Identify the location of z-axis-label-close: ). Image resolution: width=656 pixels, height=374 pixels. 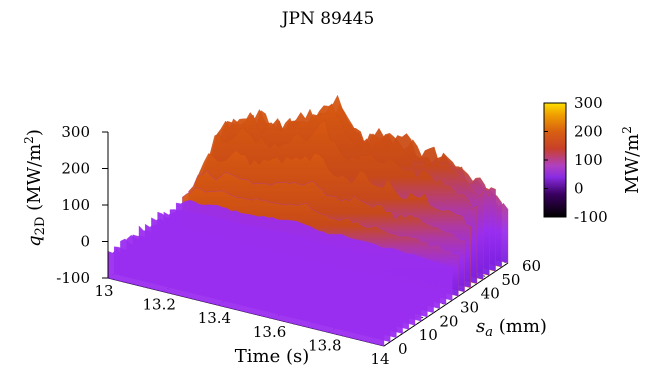
(34, 132).